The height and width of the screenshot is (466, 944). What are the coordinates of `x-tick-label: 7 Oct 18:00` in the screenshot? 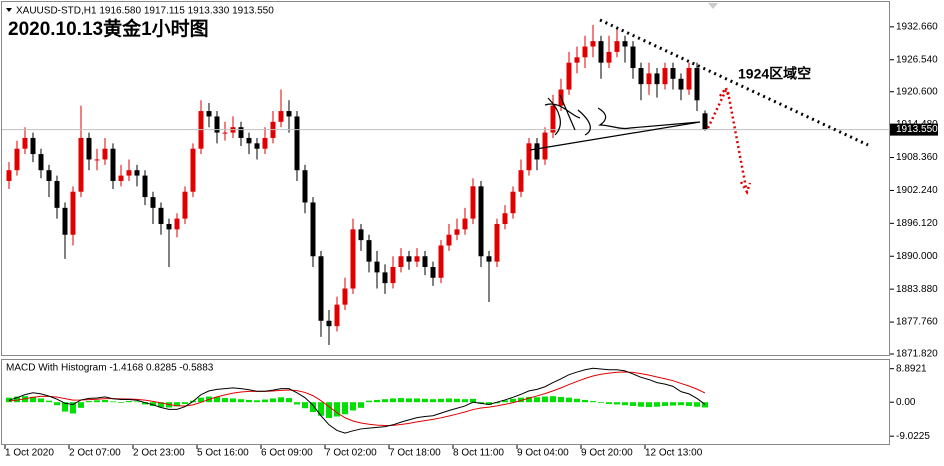 It's located at (415, 453).